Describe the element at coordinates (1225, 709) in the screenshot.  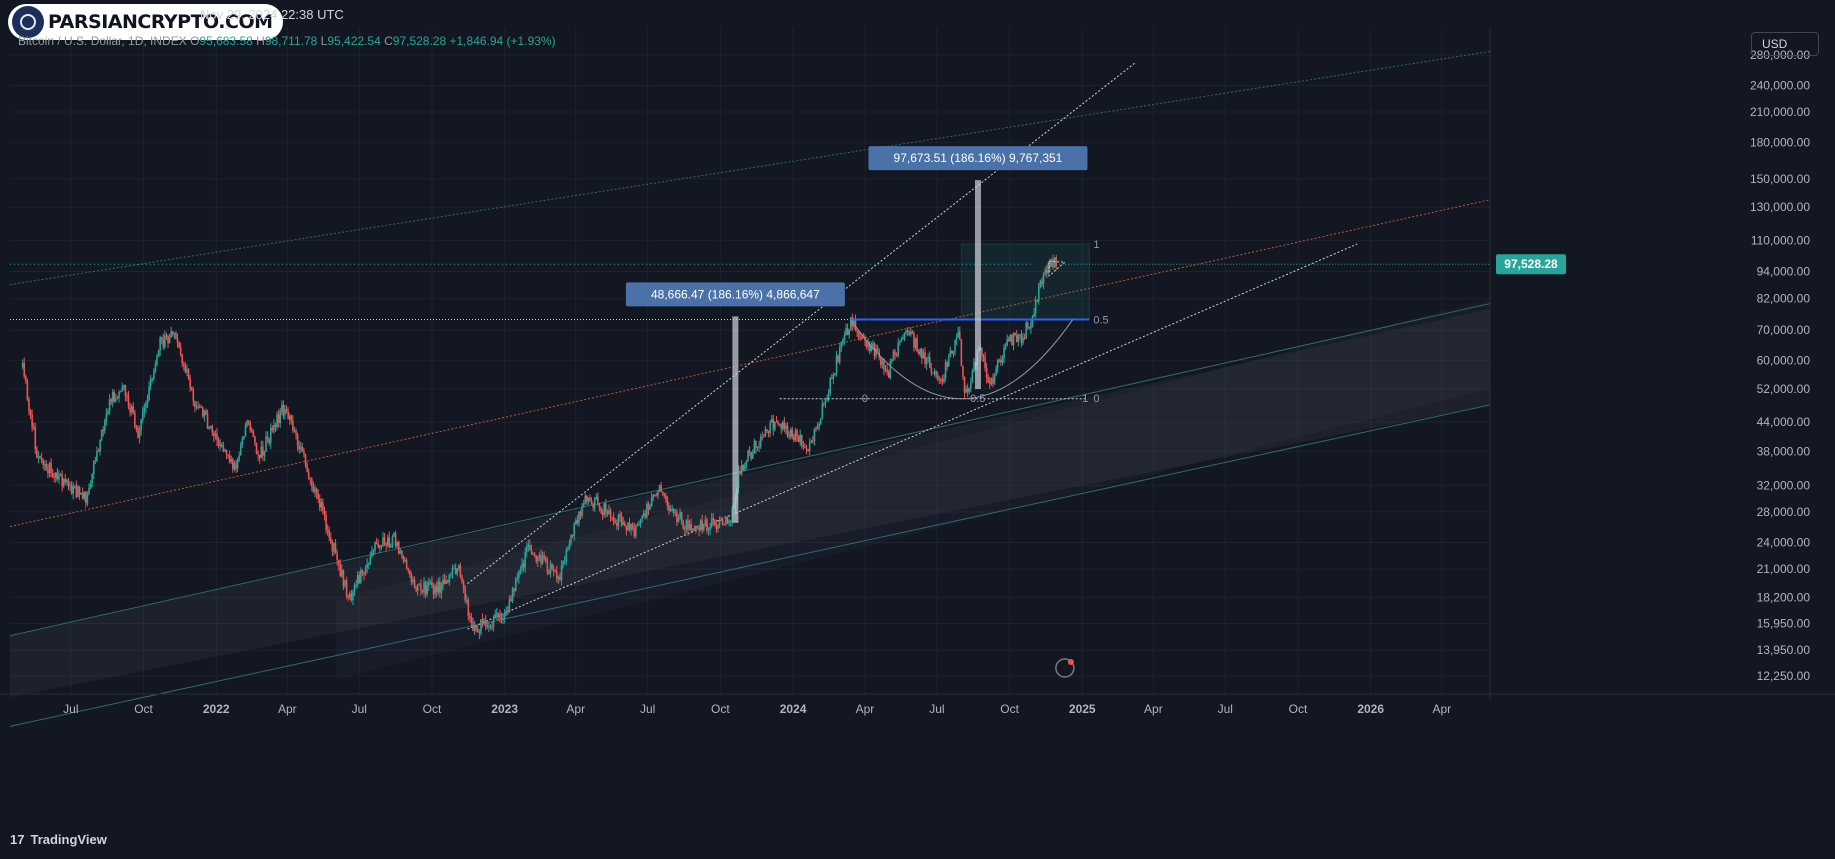
I see `x-tick-label: Jul` at that location.